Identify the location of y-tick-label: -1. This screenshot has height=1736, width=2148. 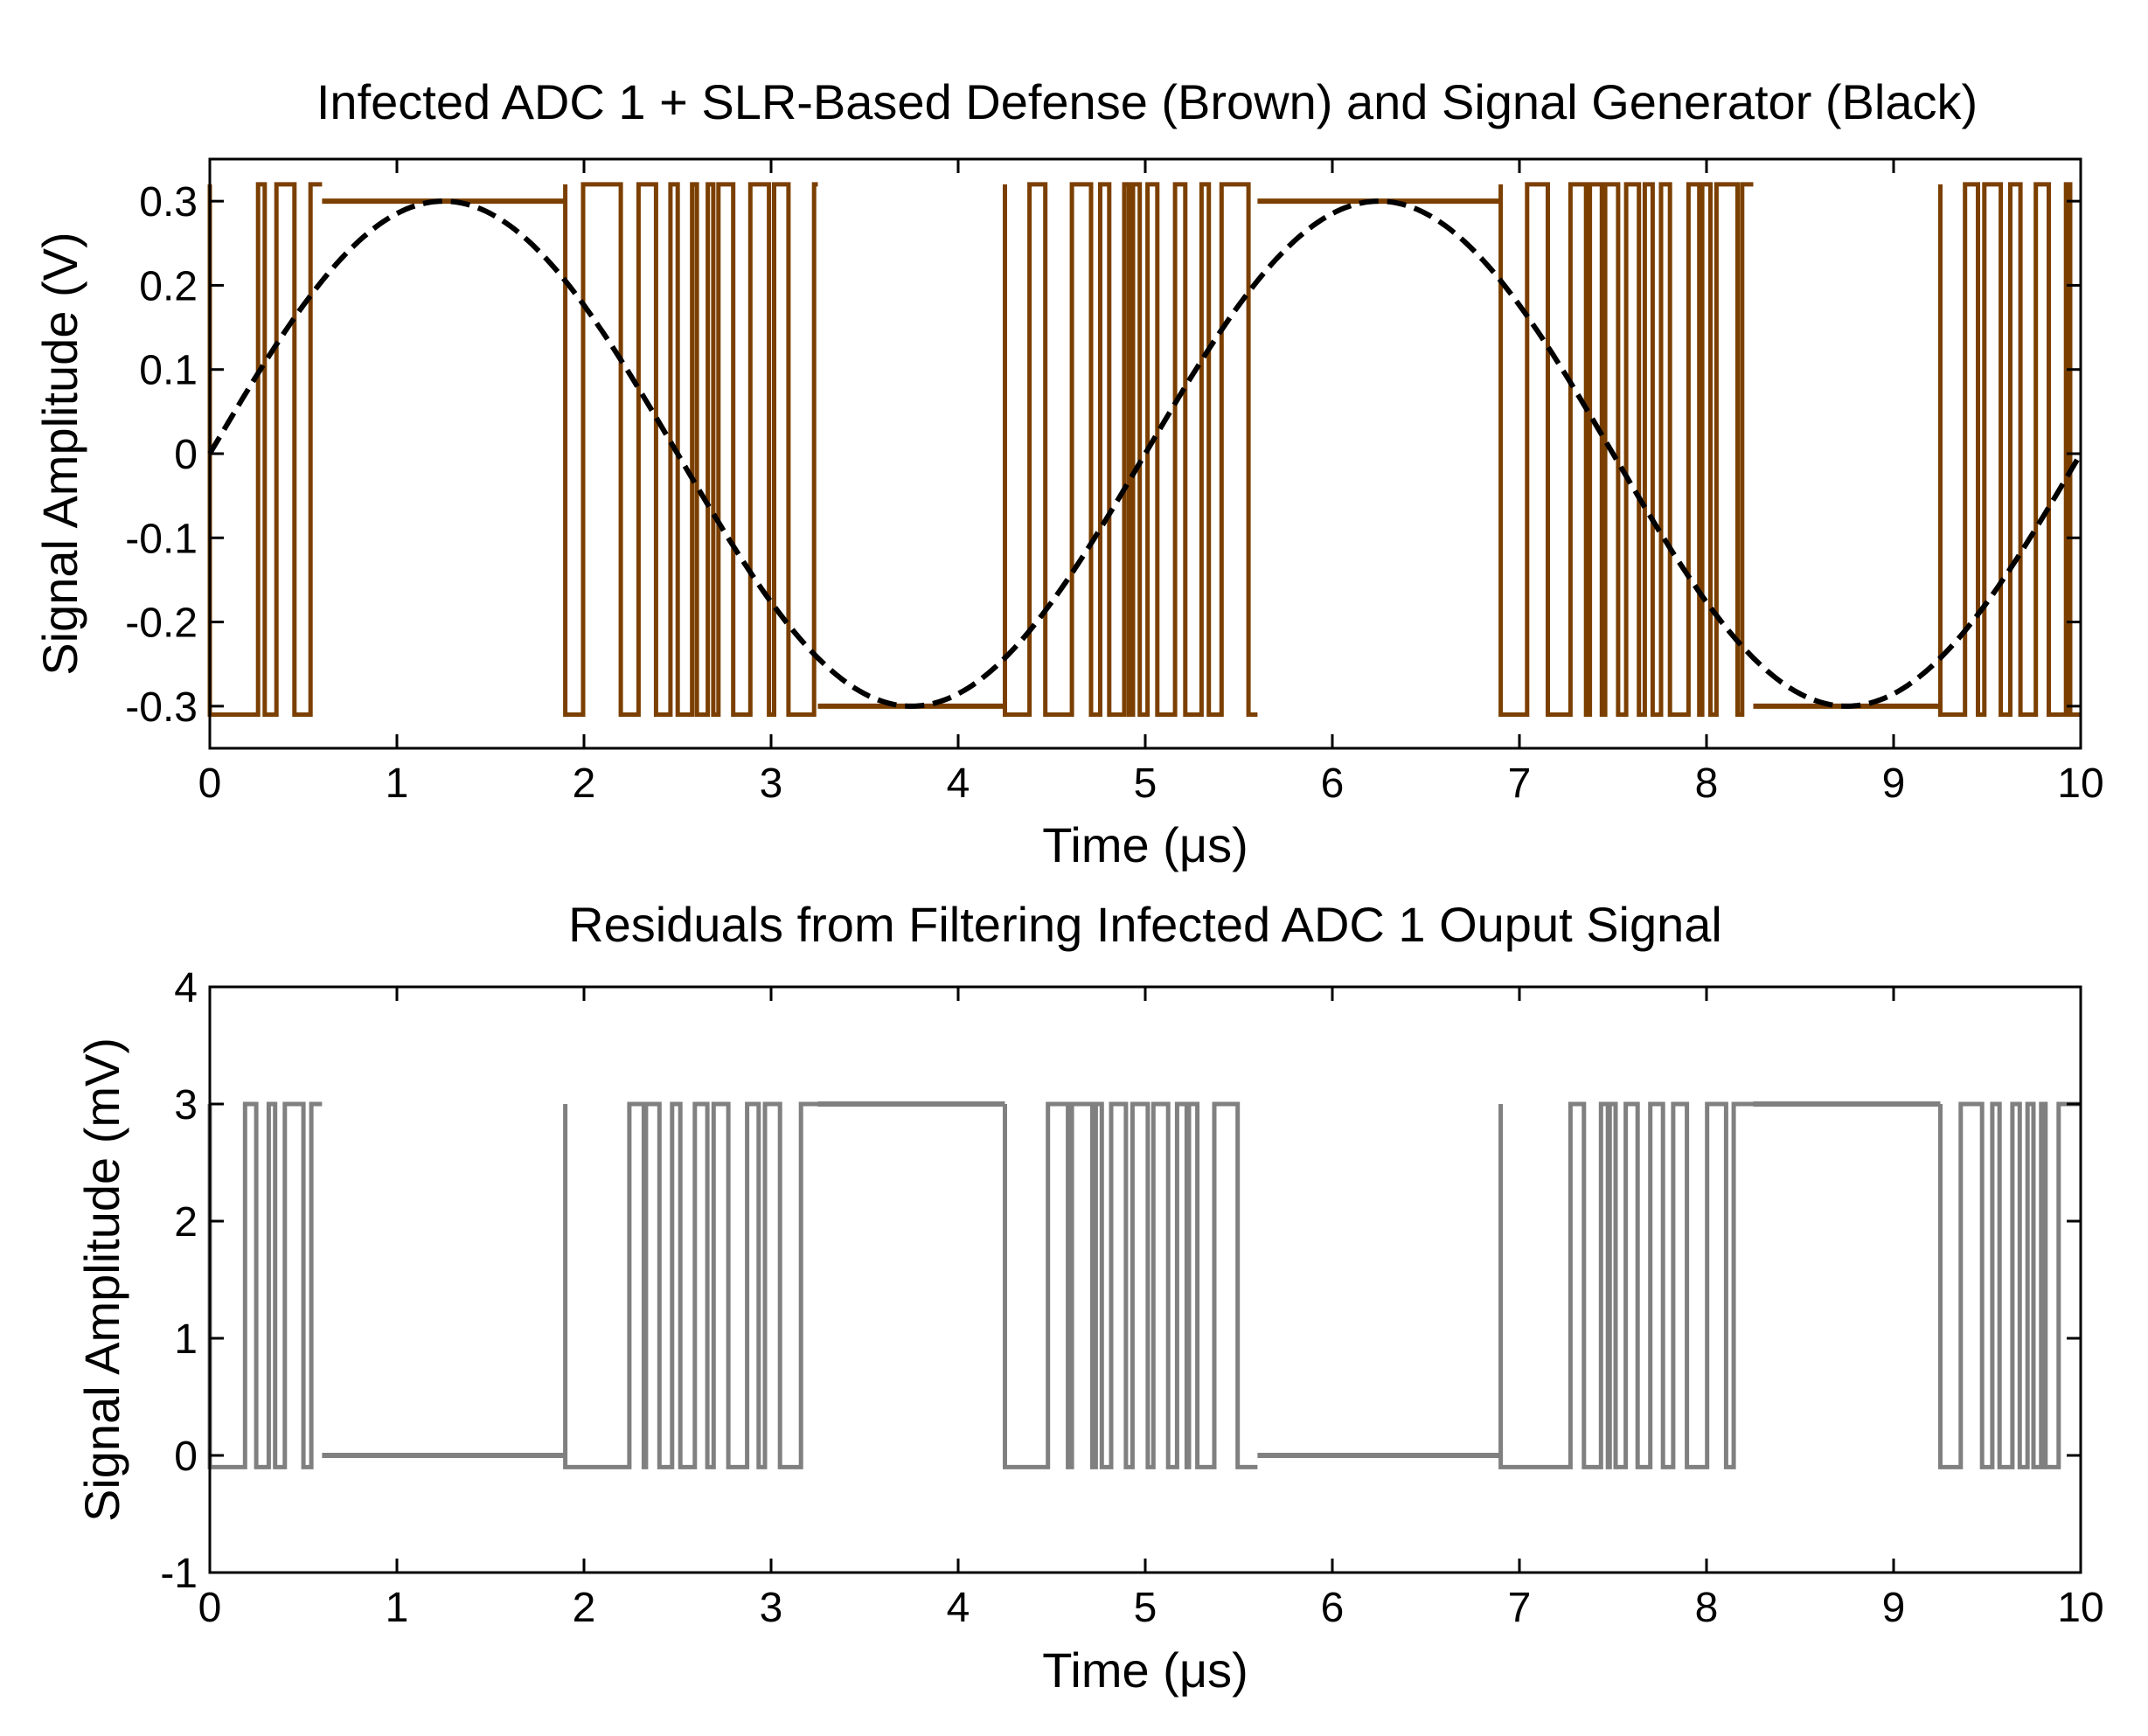
(179, 1574).